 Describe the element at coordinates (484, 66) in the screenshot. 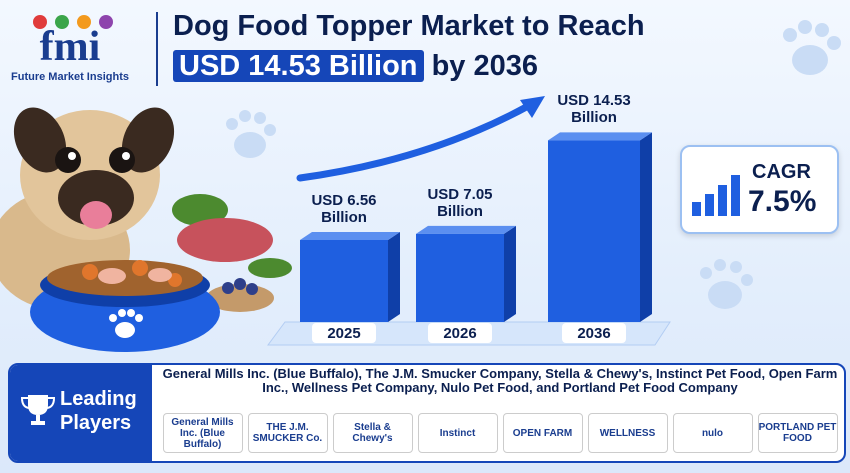

I see `title-end: by 2036` at that location.